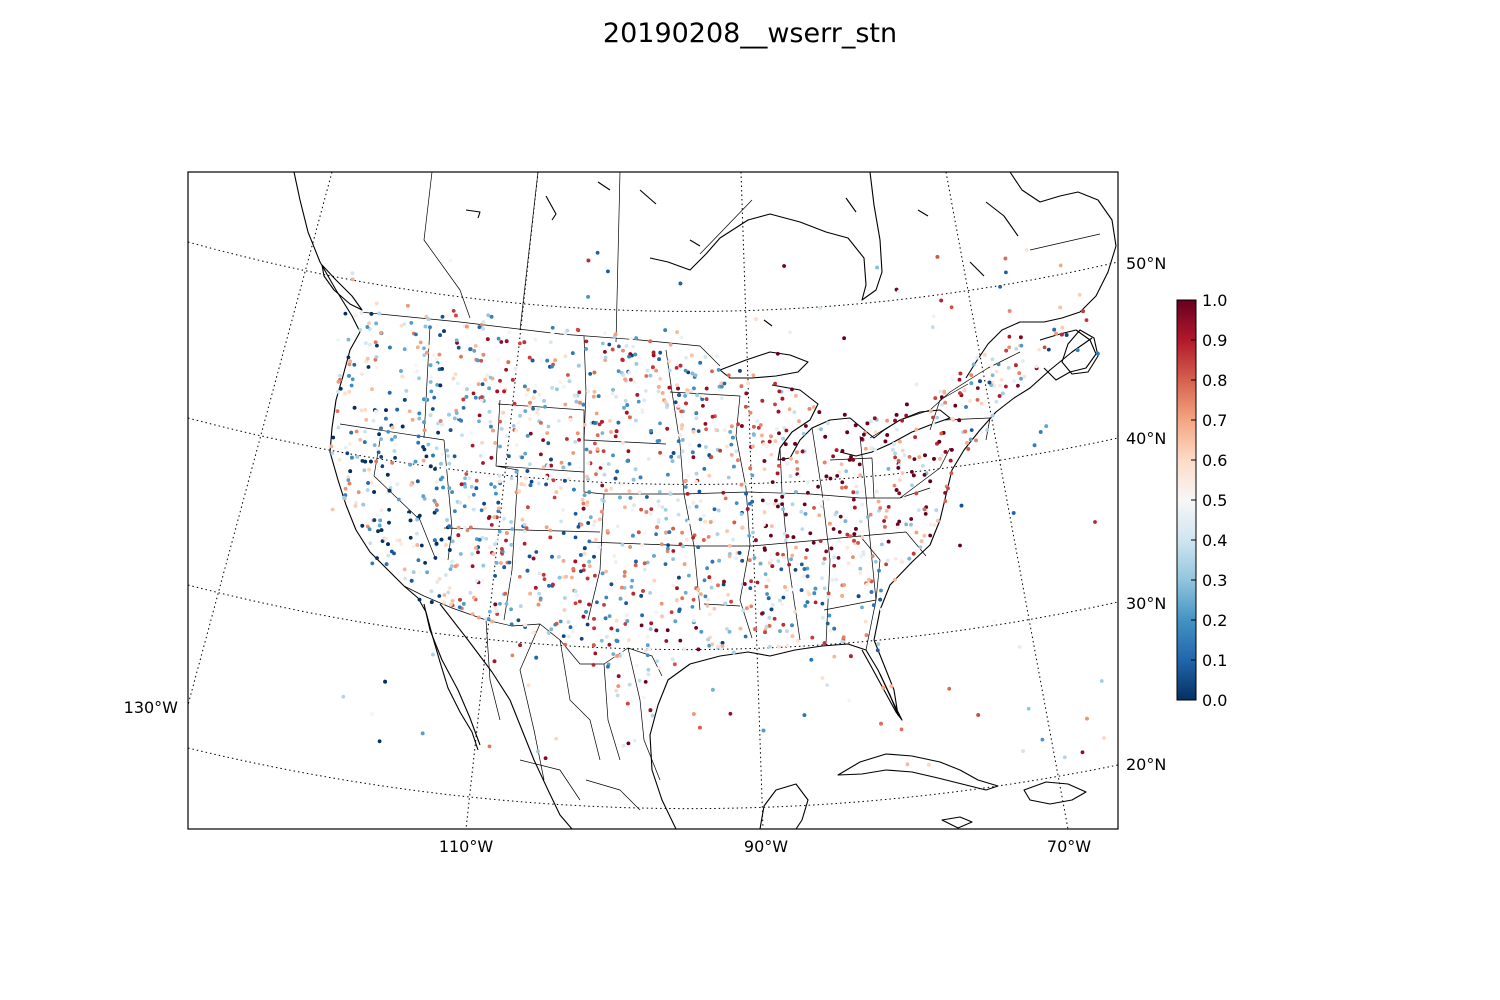  Describe the element at coordinates (762, 257) in the screenshot. I see `canadian-provinces` at that location.